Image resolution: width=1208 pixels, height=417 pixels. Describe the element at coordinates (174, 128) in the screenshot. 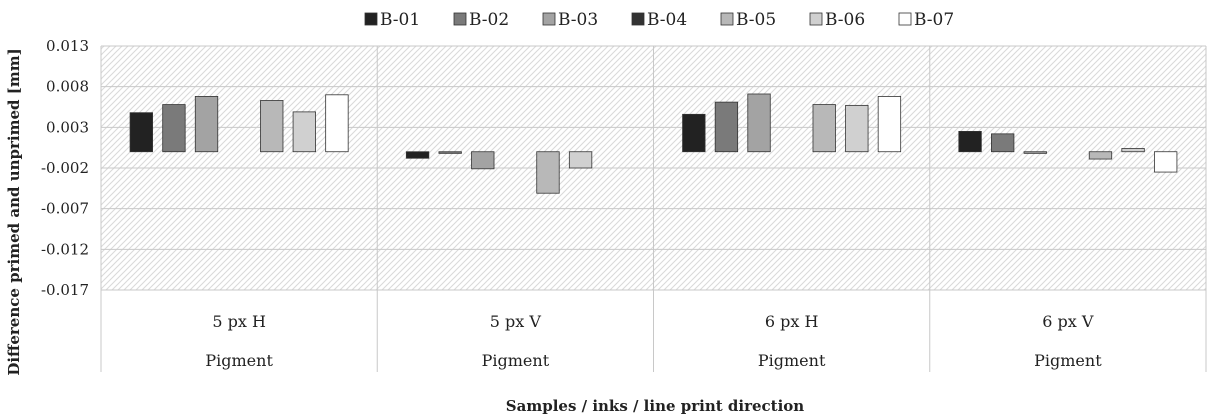

I see `bar-b-02-5-px-h` at that location.